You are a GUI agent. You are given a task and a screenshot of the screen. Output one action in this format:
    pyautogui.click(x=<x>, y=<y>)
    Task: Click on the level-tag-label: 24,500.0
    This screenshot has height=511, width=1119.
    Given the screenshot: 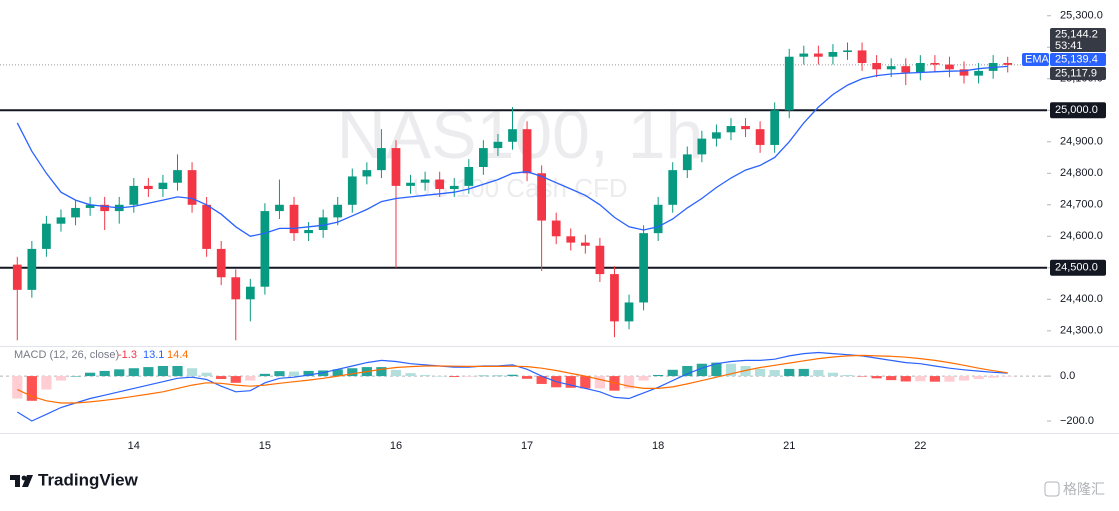 What is the action you would take?
    pyautogui.click(x=1076, y=268)
    